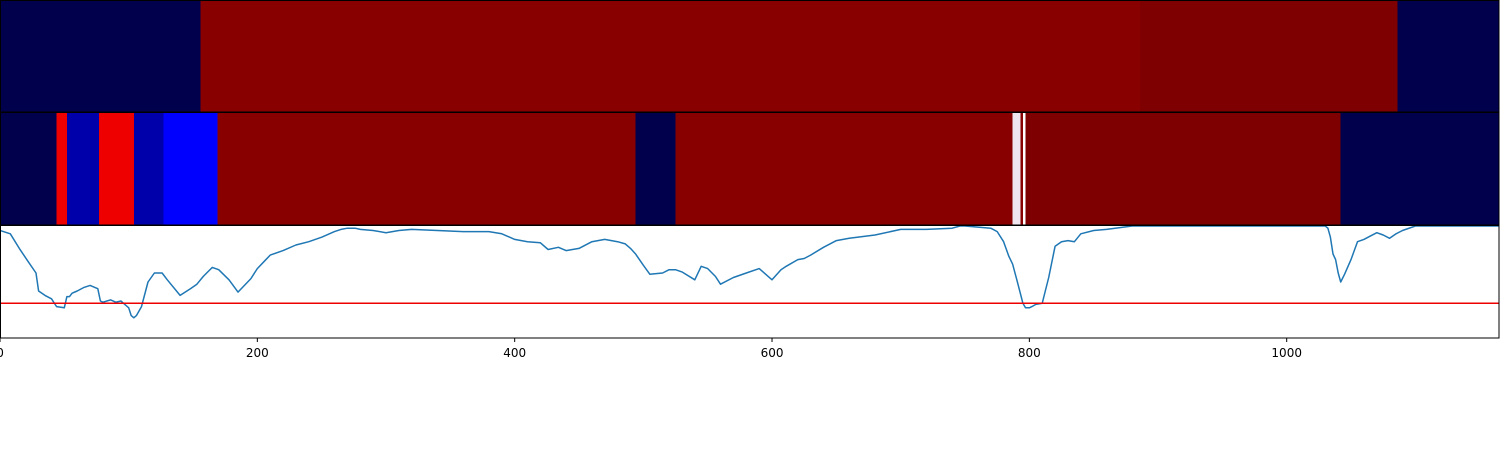 Image resolution: width=1500 pixels, height=450 pixels. Describe the element at coordinates (514, 353) in the screenshot. I see `x-tick-label-2: 400` at that location.